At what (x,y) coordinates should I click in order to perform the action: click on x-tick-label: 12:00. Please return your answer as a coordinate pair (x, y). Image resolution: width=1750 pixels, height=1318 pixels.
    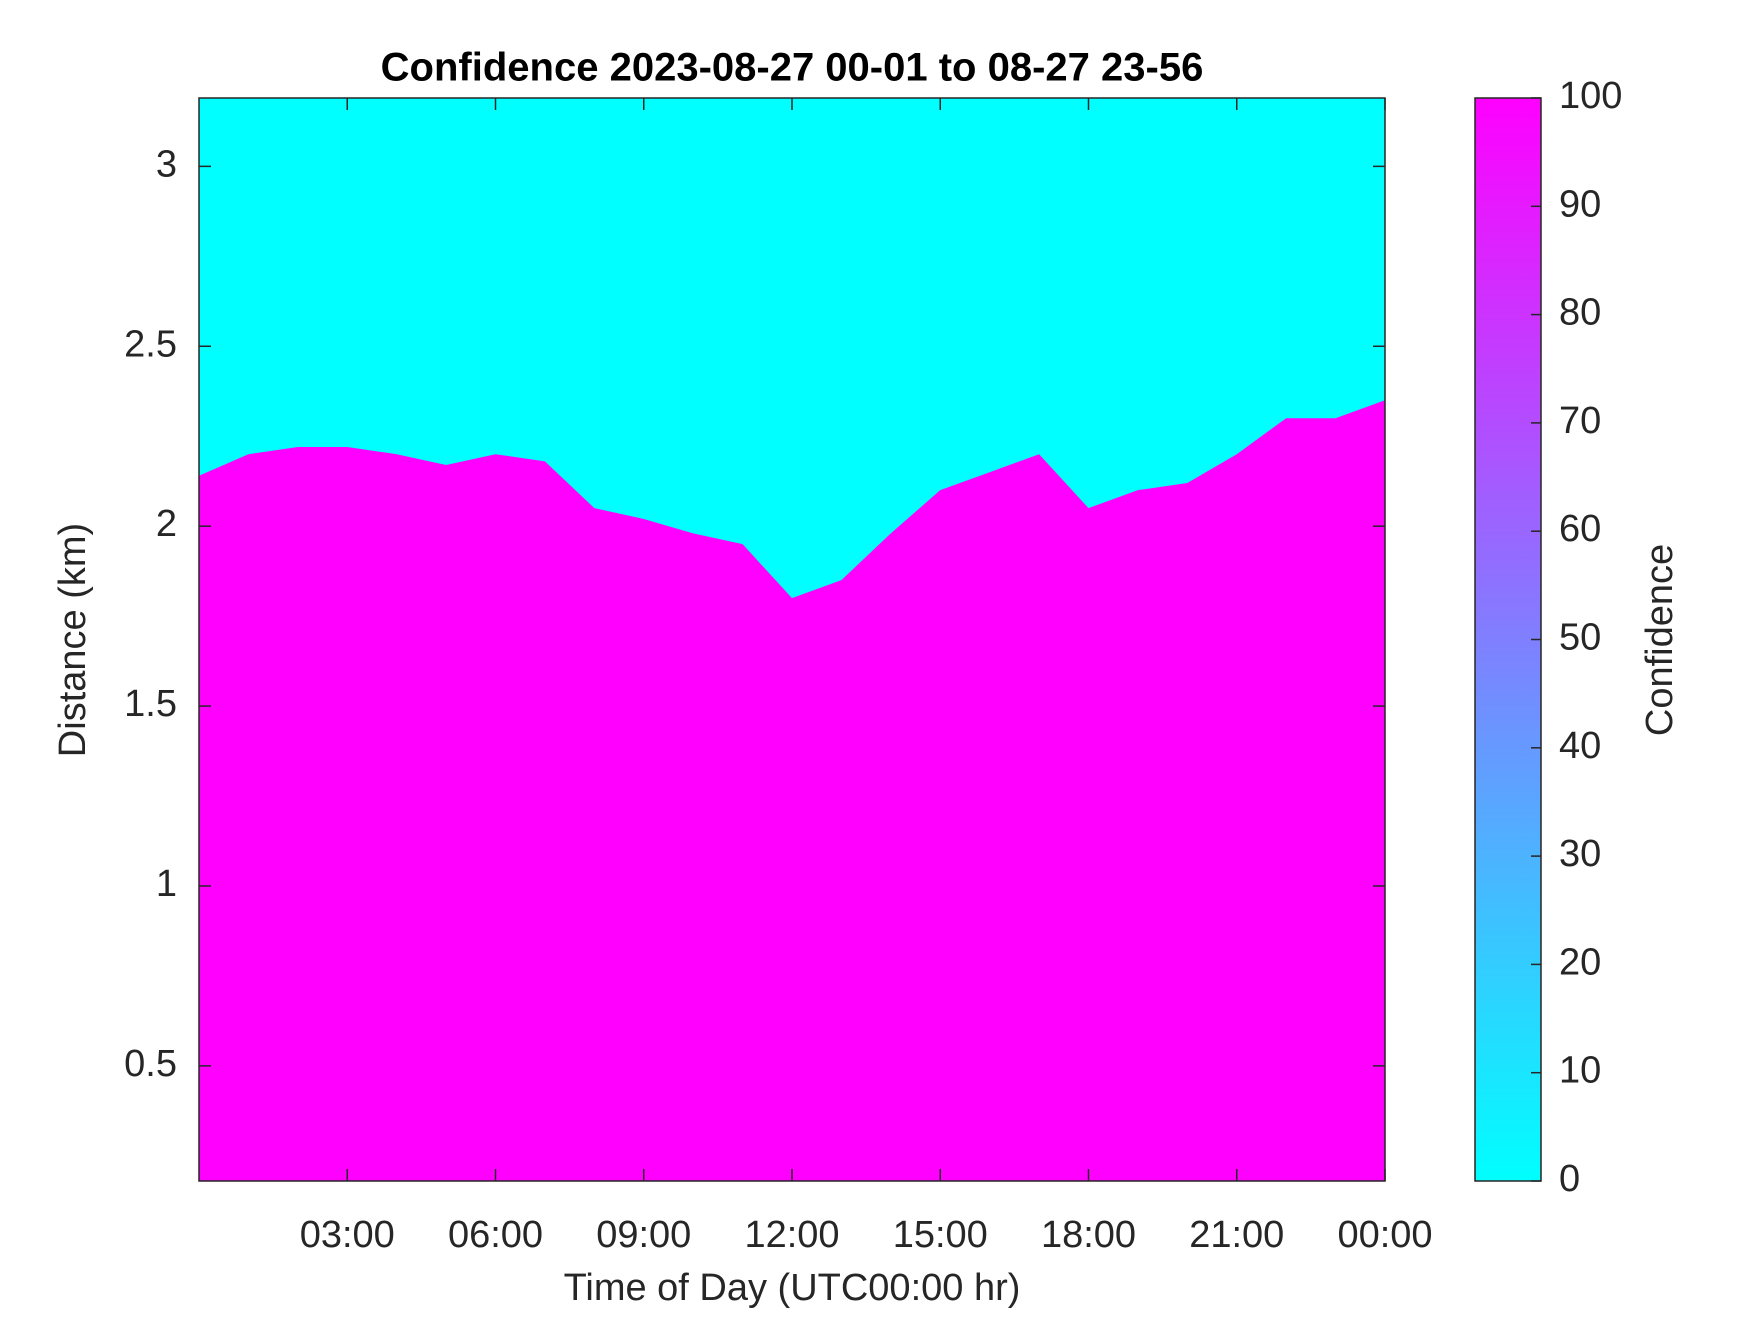
    Looking at the image, I should click on (791, 1235).